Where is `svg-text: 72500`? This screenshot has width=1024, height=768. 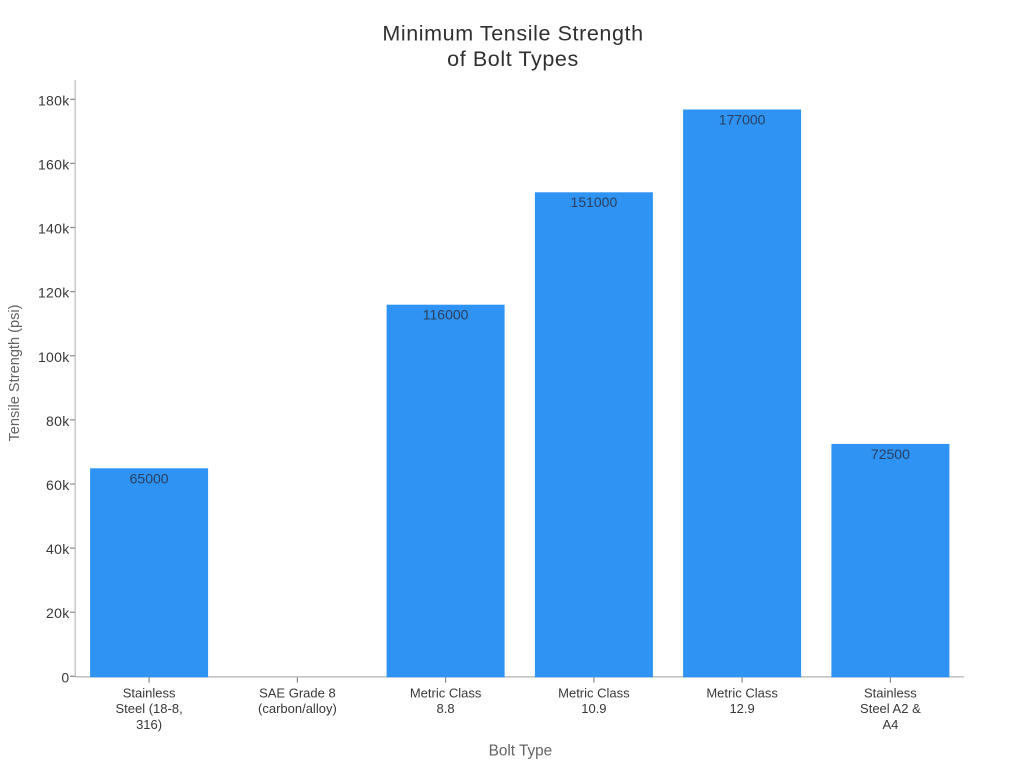 svg-text: 72500 is located at coordinates (890, 454).